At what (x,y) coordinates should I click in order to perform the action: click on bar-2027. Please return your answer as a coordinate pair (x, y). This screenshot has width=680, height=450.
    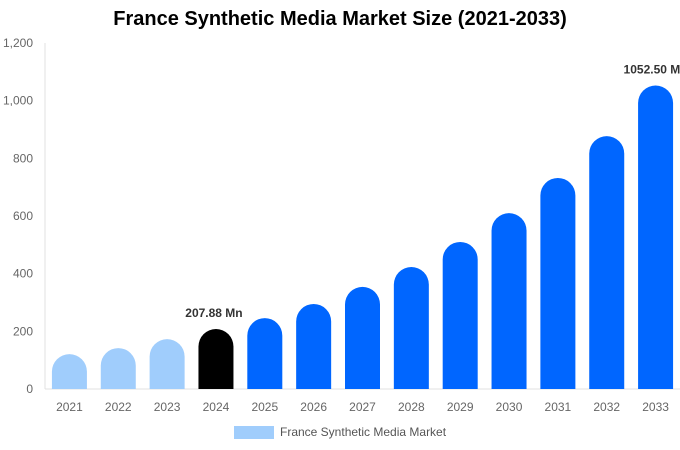
    Looking at the image, I should click on (362, 337).